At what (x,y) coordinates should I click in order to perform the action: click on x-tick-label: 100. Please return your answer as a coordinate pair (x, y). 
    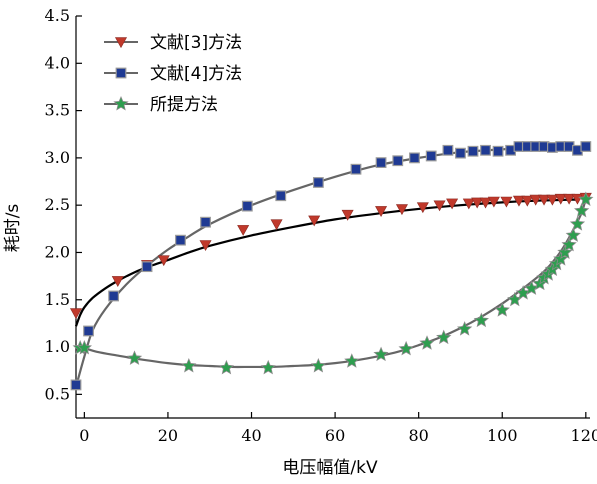
    Looking at the image, I should click on (502, 435).